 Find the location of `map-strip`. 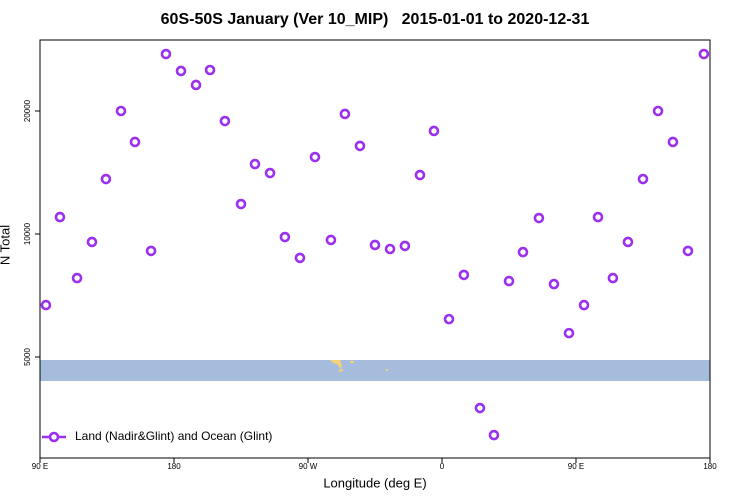

map-strip is located at coordinates (375, 370).